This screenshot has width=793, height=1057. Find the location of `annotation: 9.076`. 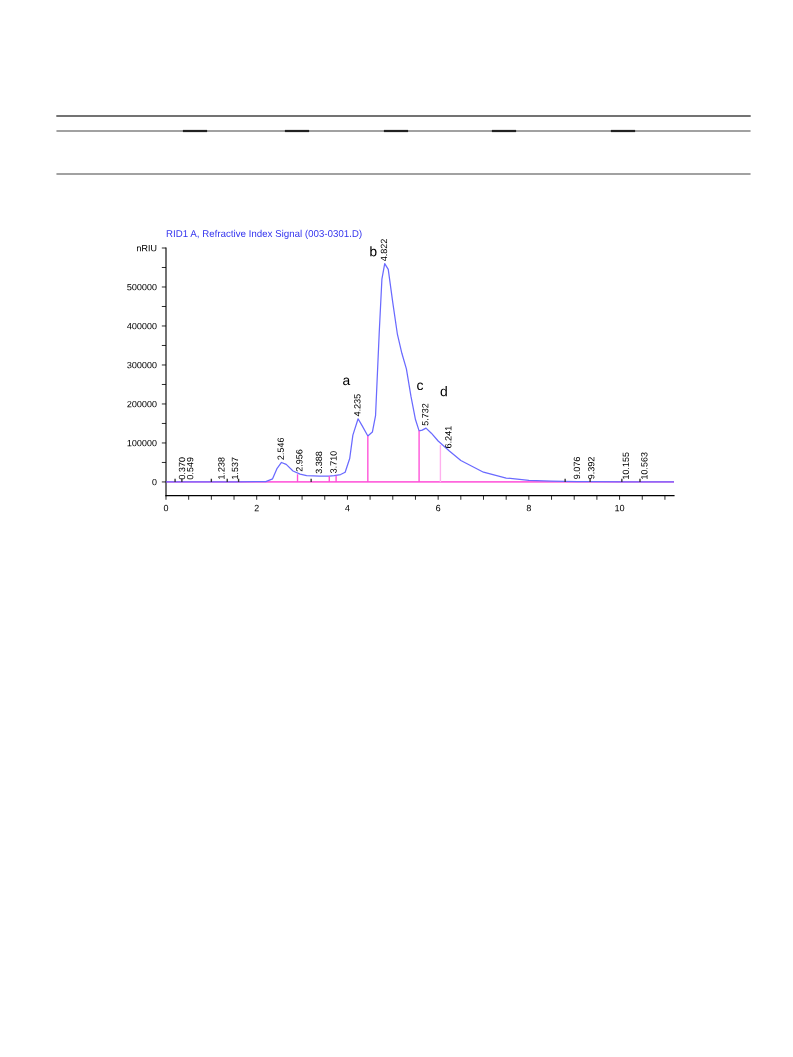

annotation: 9.076 is located at coordinates (577, 468).